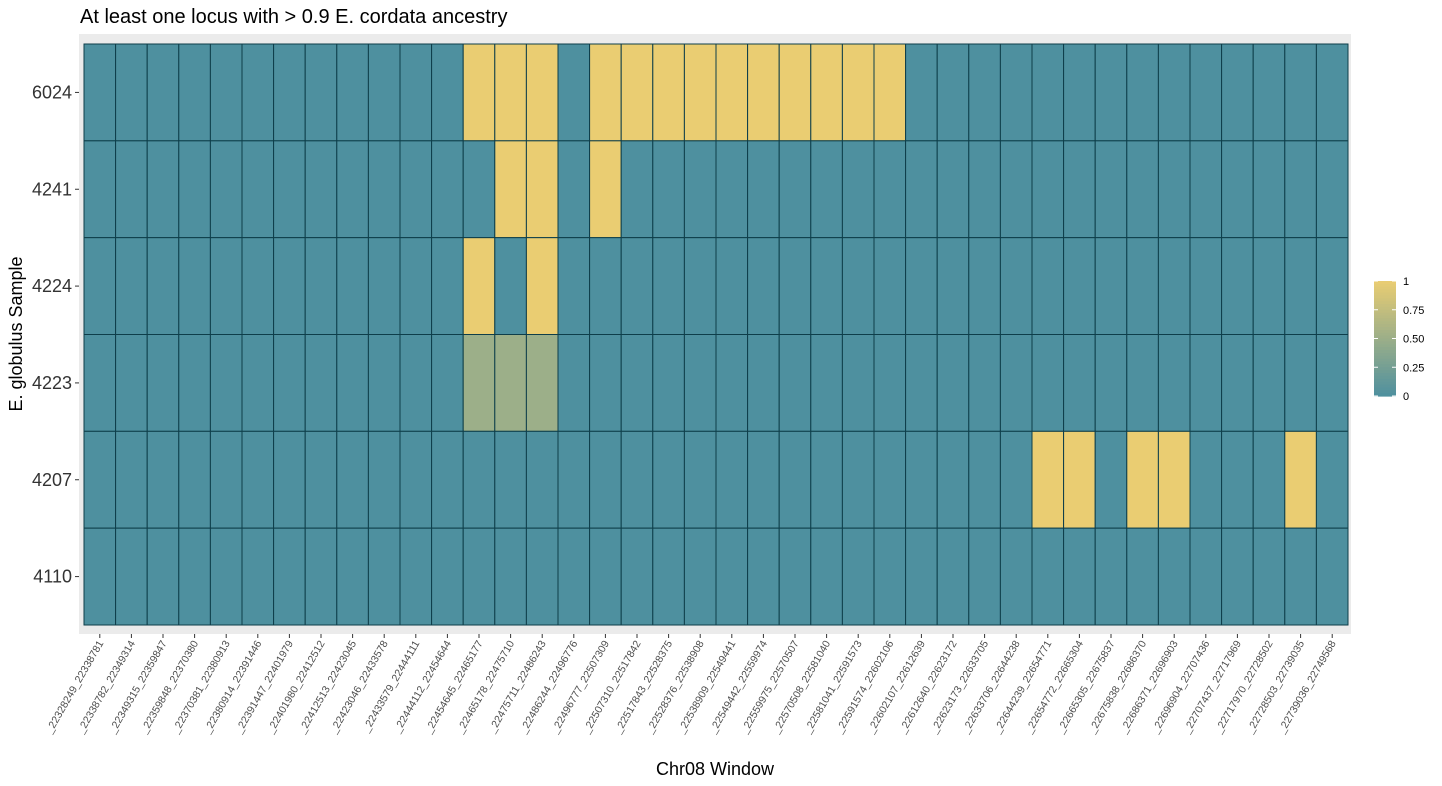 The image size is (1442, 786). I want to click on legend-label: 1, so click(1406, 282).